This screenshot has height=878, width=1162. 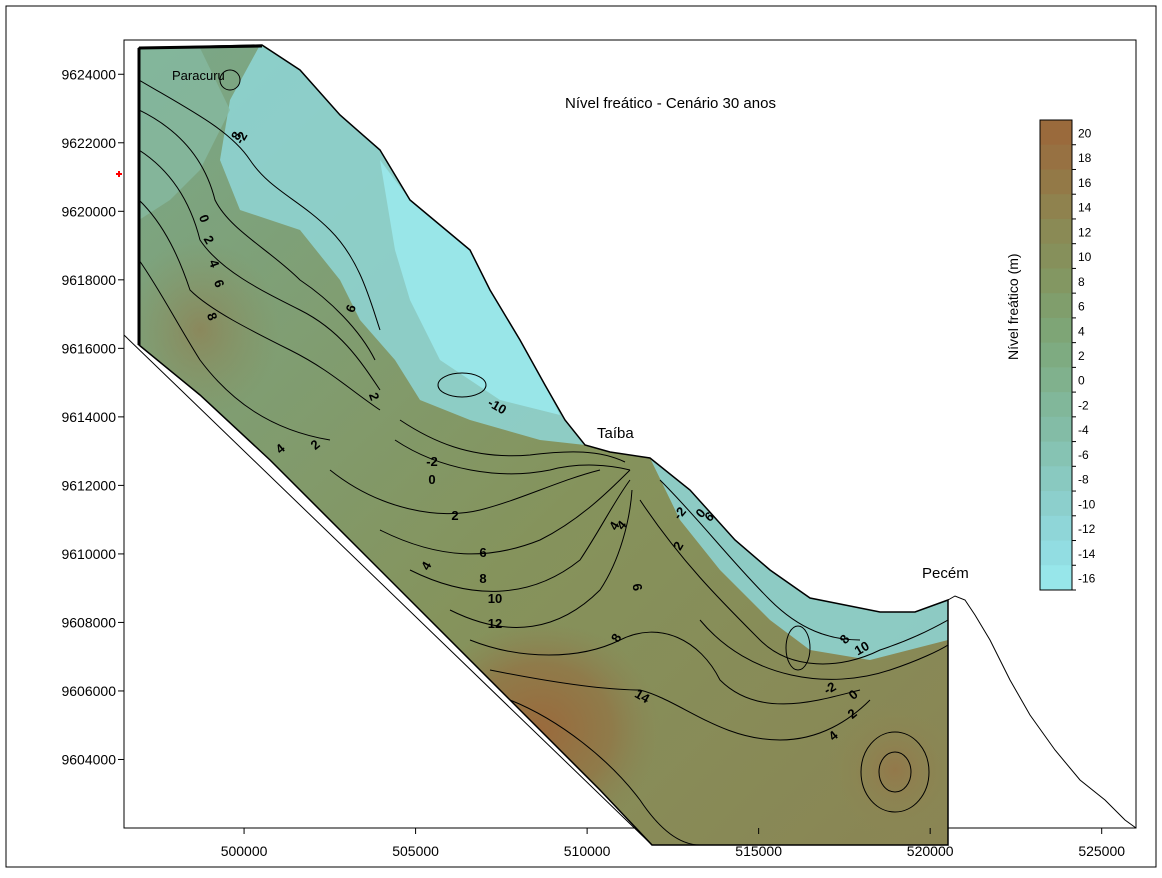 I want to click on legend-level-label: -2, so click(x=1083, y=405).